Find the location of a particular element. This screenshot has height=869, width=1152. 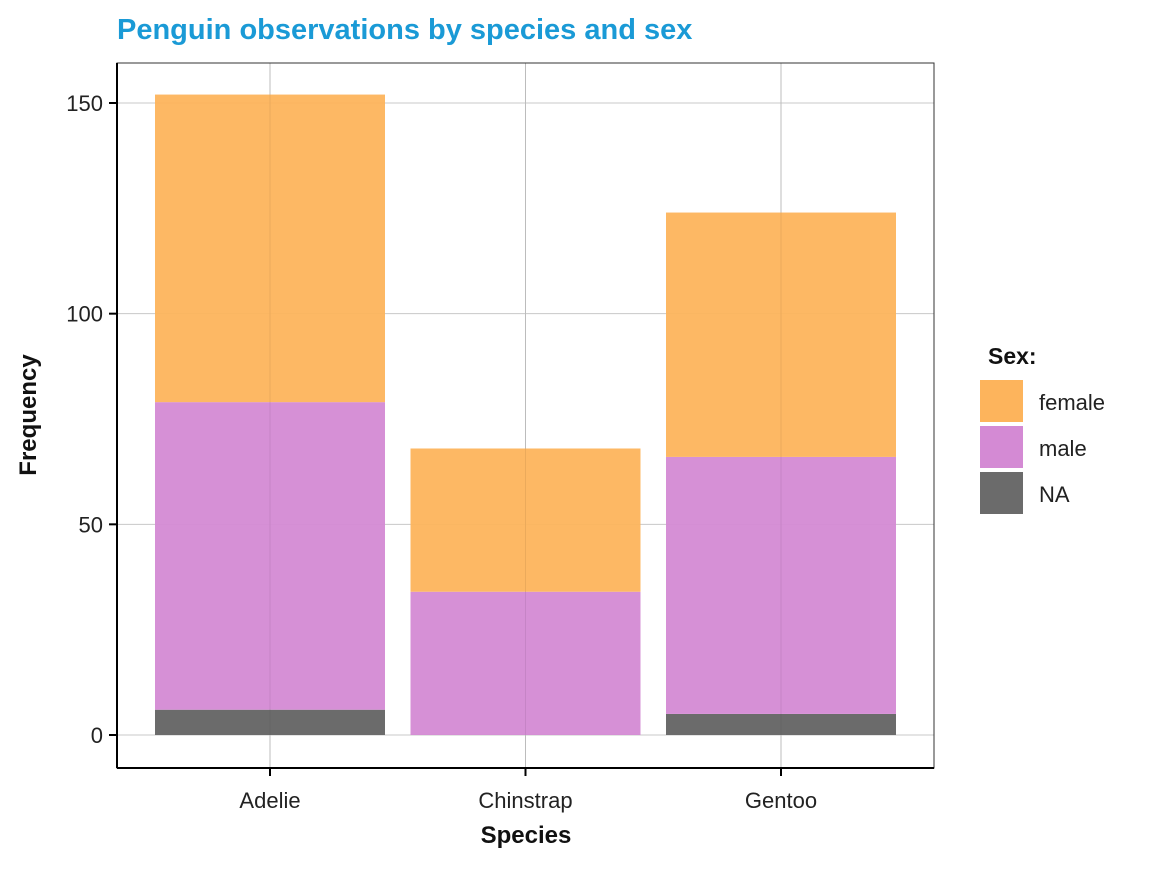

bar-gentoo-na is located at coordinates (781, 724).